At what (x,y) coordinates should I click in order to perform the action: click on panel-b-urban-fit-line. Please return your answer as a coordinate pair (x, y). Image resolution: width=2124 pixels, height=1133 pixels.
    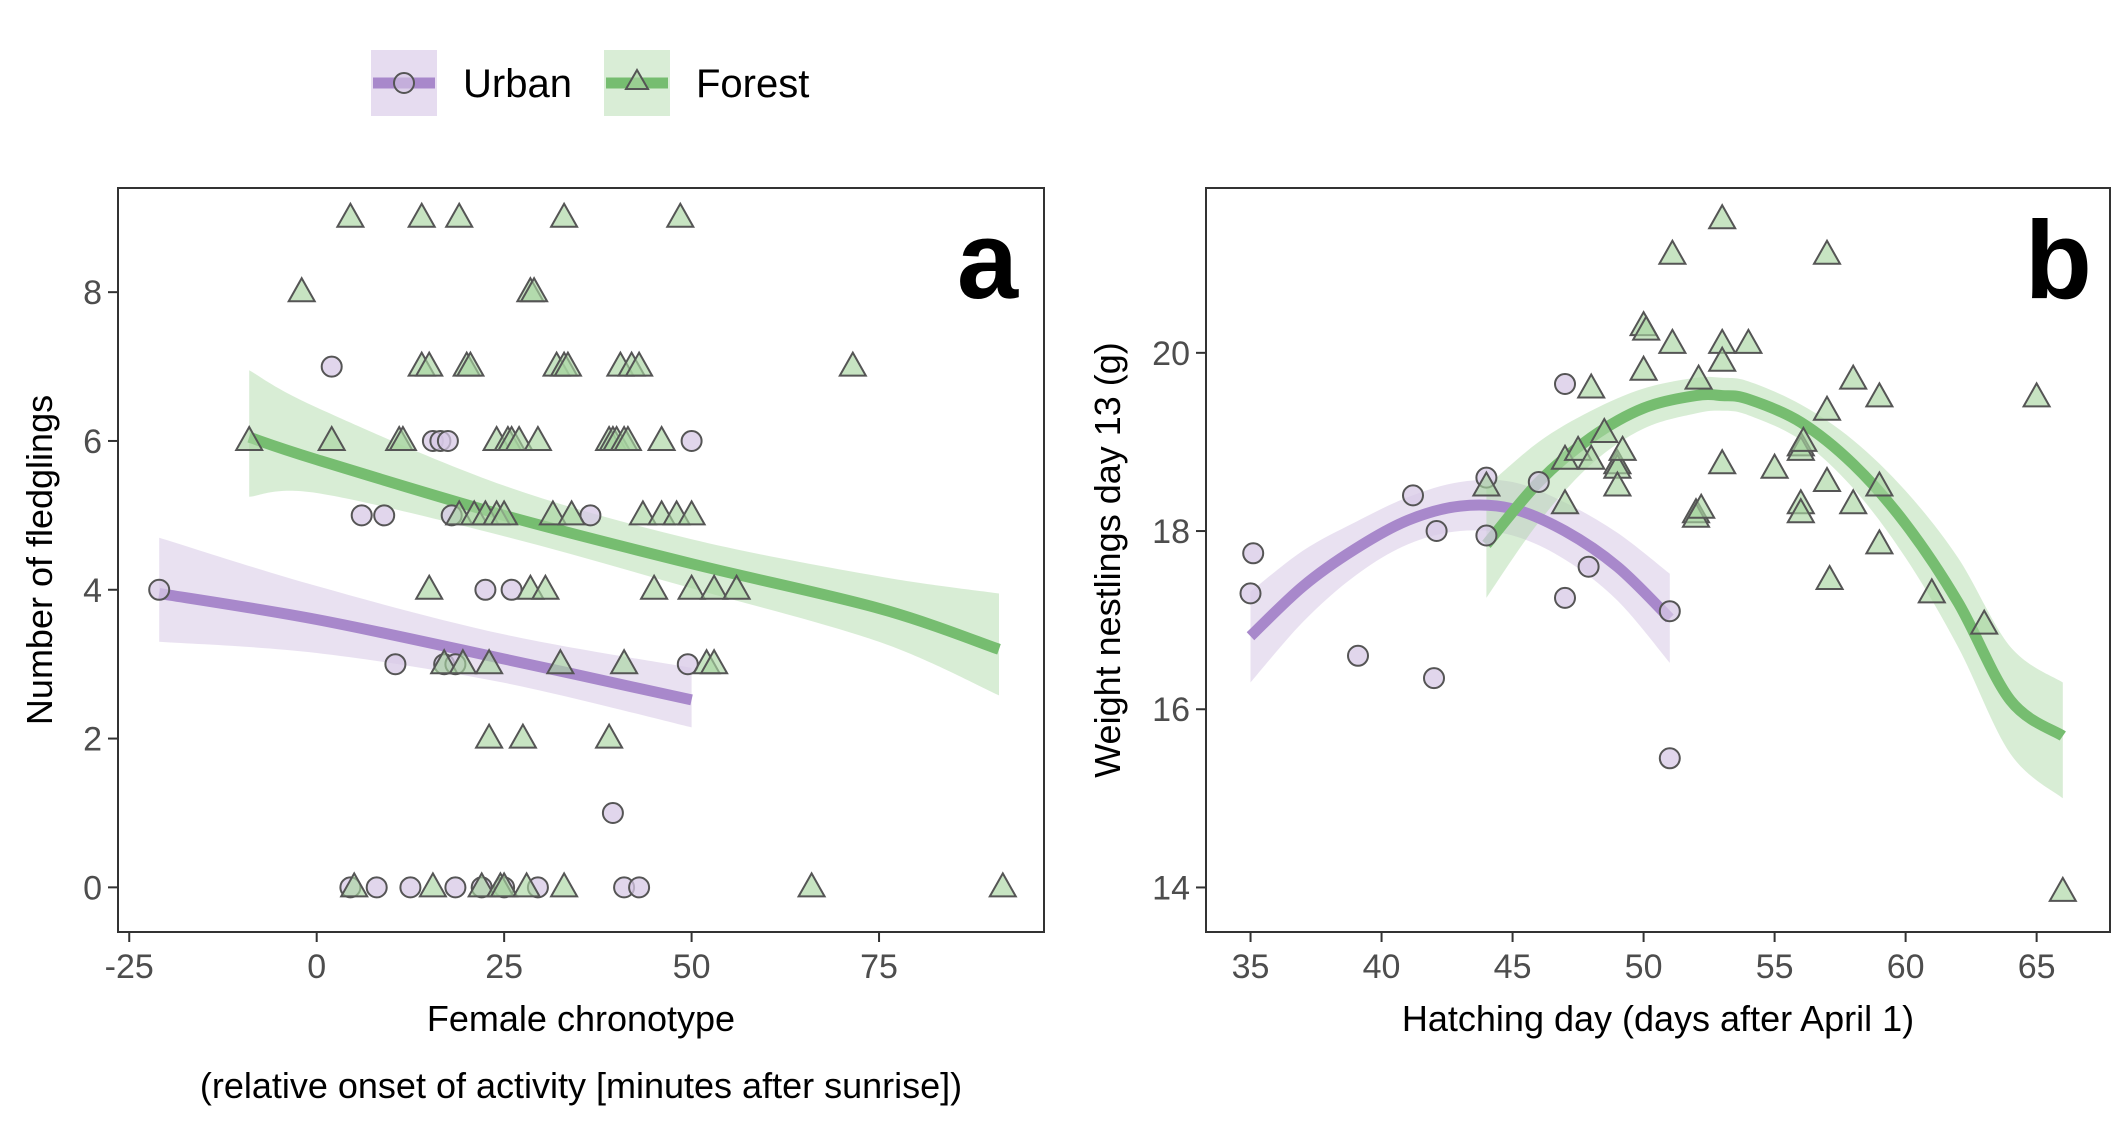
    Looking at the image, I should click on (1460, 570).